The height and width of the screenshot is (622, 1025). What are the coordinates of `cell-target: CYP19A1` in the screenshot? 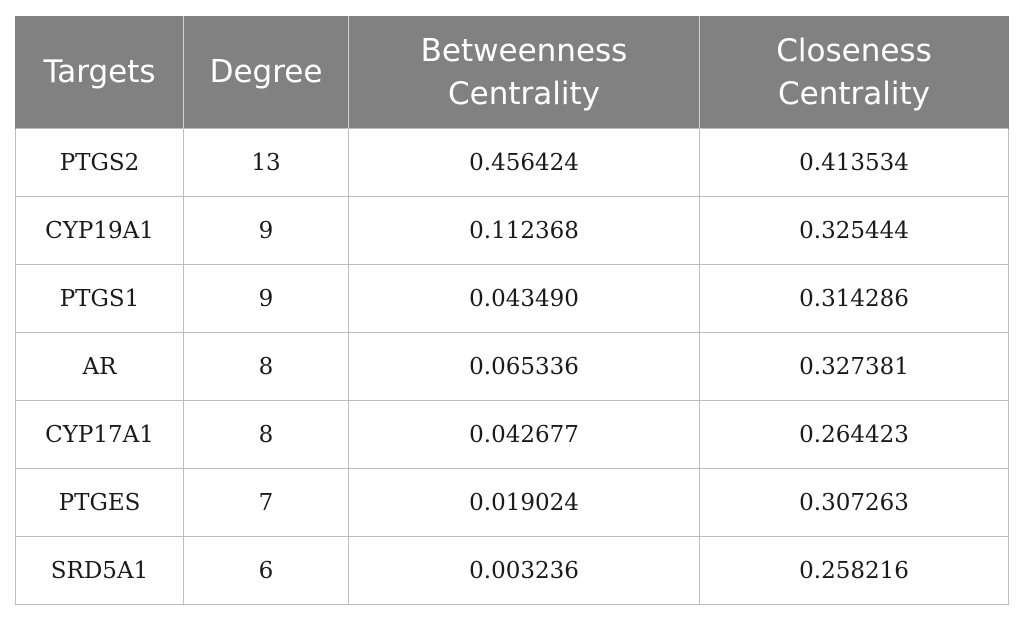 It's located at (99, 230).